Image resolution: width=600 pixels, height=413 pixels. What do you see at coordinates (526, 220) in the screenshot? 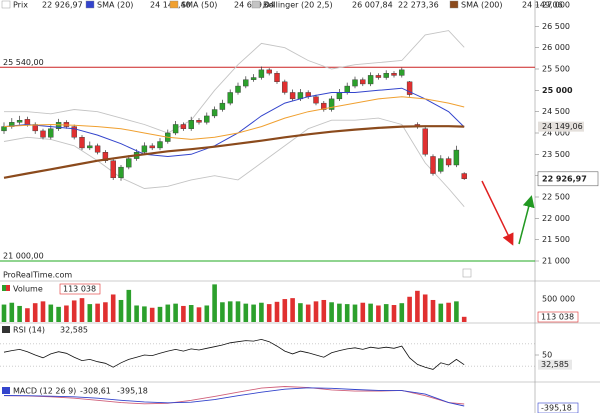
I see `arrow-up` at bounding box center [526, 220].